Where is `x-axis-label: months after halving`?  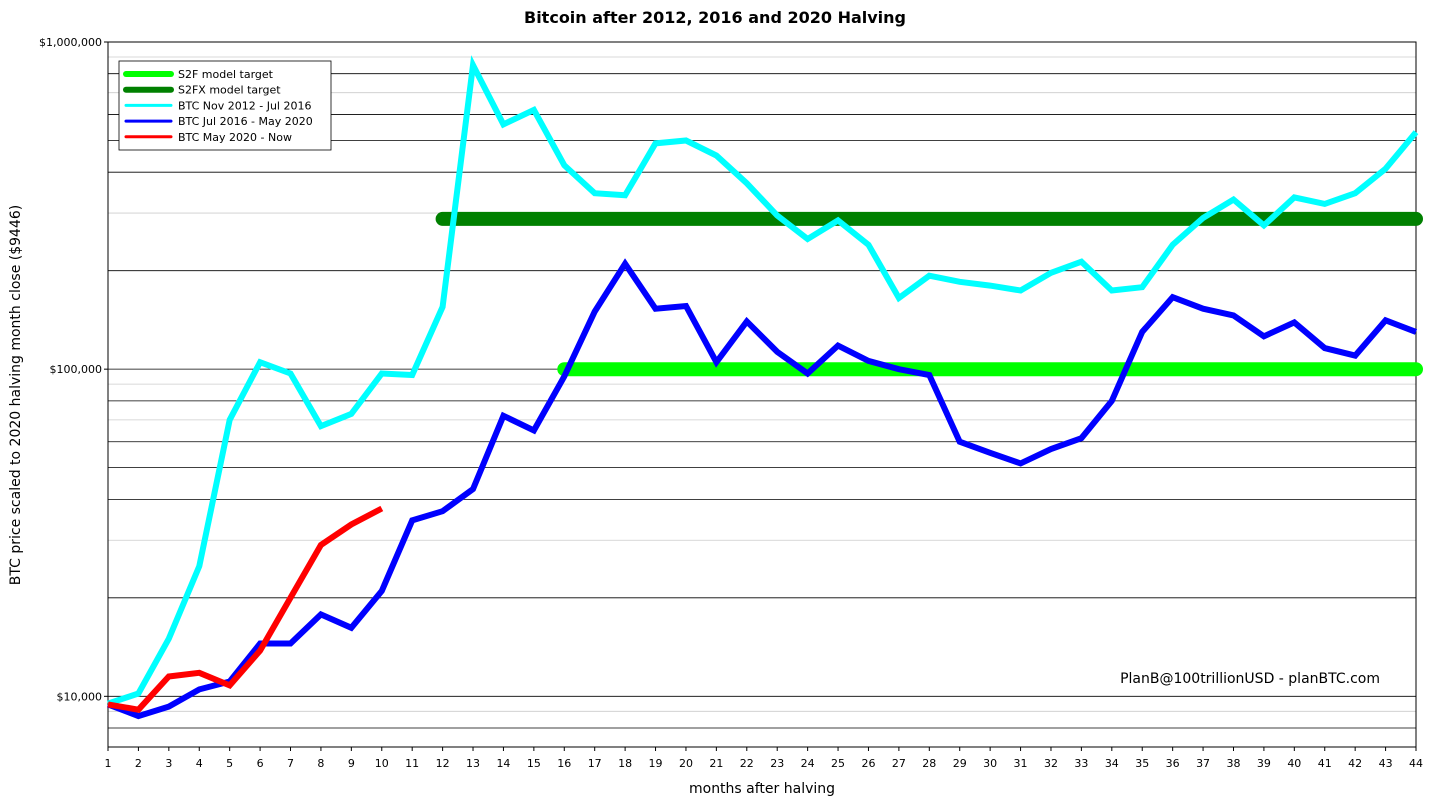
x-axis-label: months after halving is located at coordinates (762, 789).